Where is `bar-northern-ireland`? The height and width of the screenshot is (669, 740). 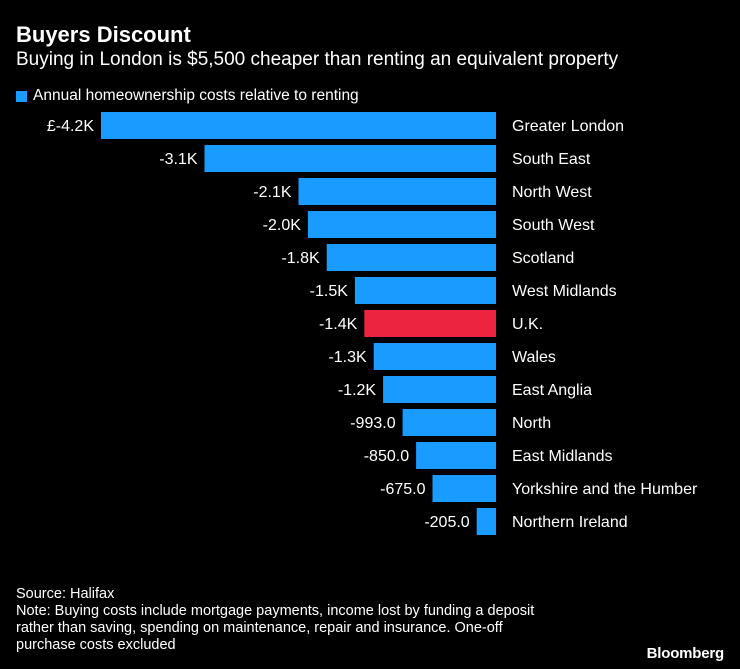
bar-northern-ireland is located at coordinates (486, 521).